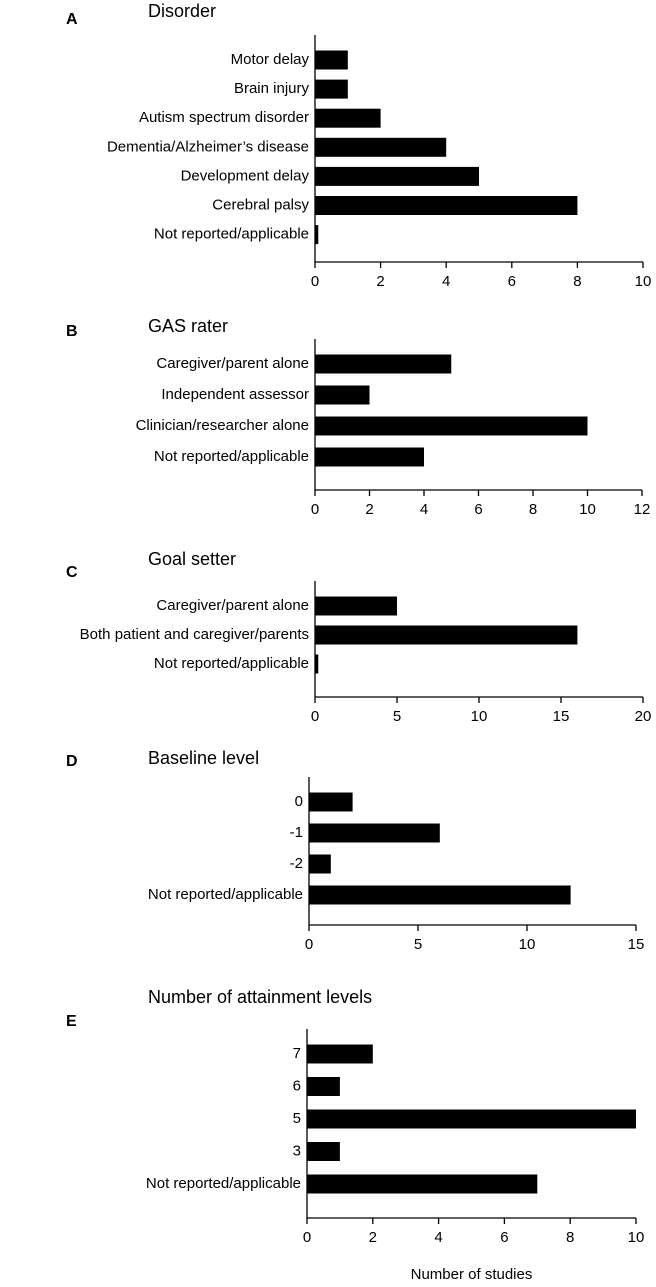  What do you see at coordinates (260, 204) in the screenshot?
I see `category-label: Cerebral palsy` at bounding box center [260, 204].